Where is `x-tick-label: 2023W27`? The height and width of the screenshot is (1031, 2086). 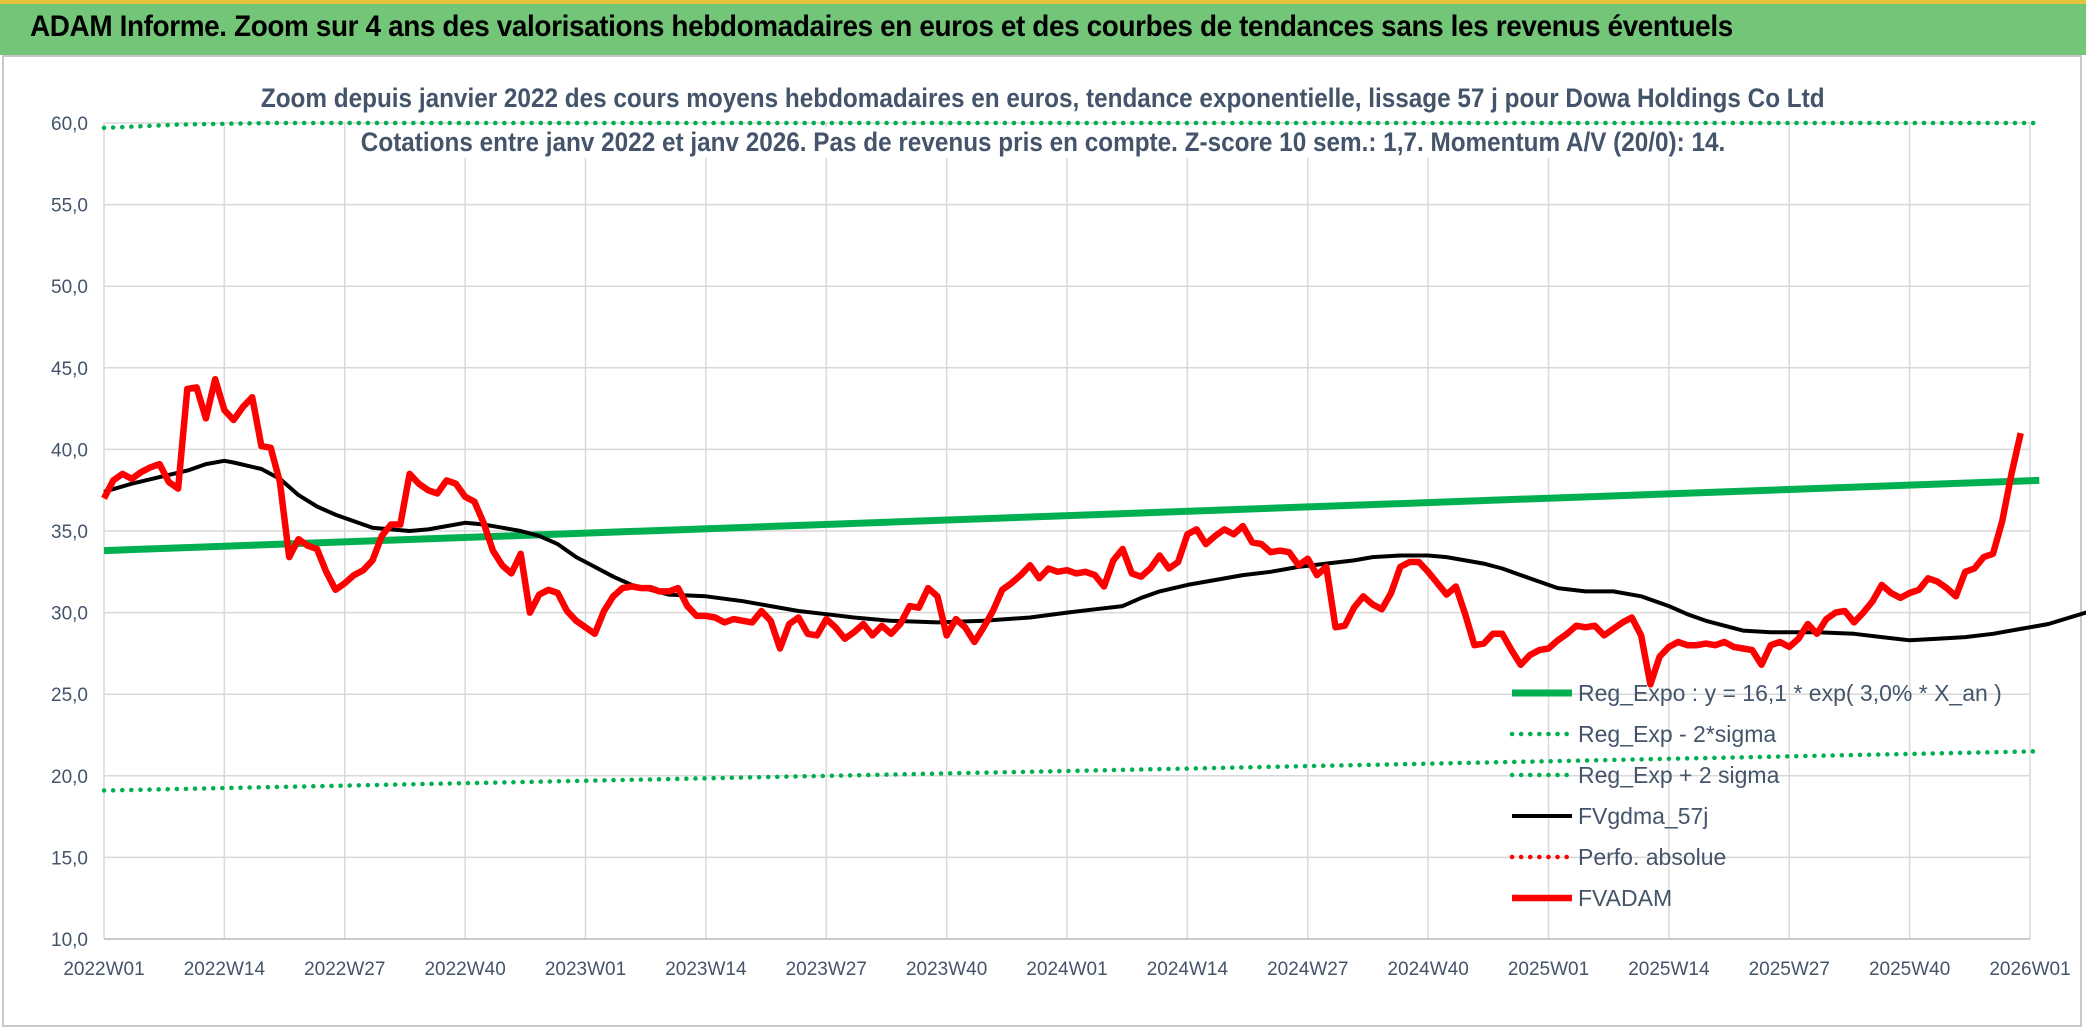
x-tick-label: 2023W27 is located at coordinates (826, 969).